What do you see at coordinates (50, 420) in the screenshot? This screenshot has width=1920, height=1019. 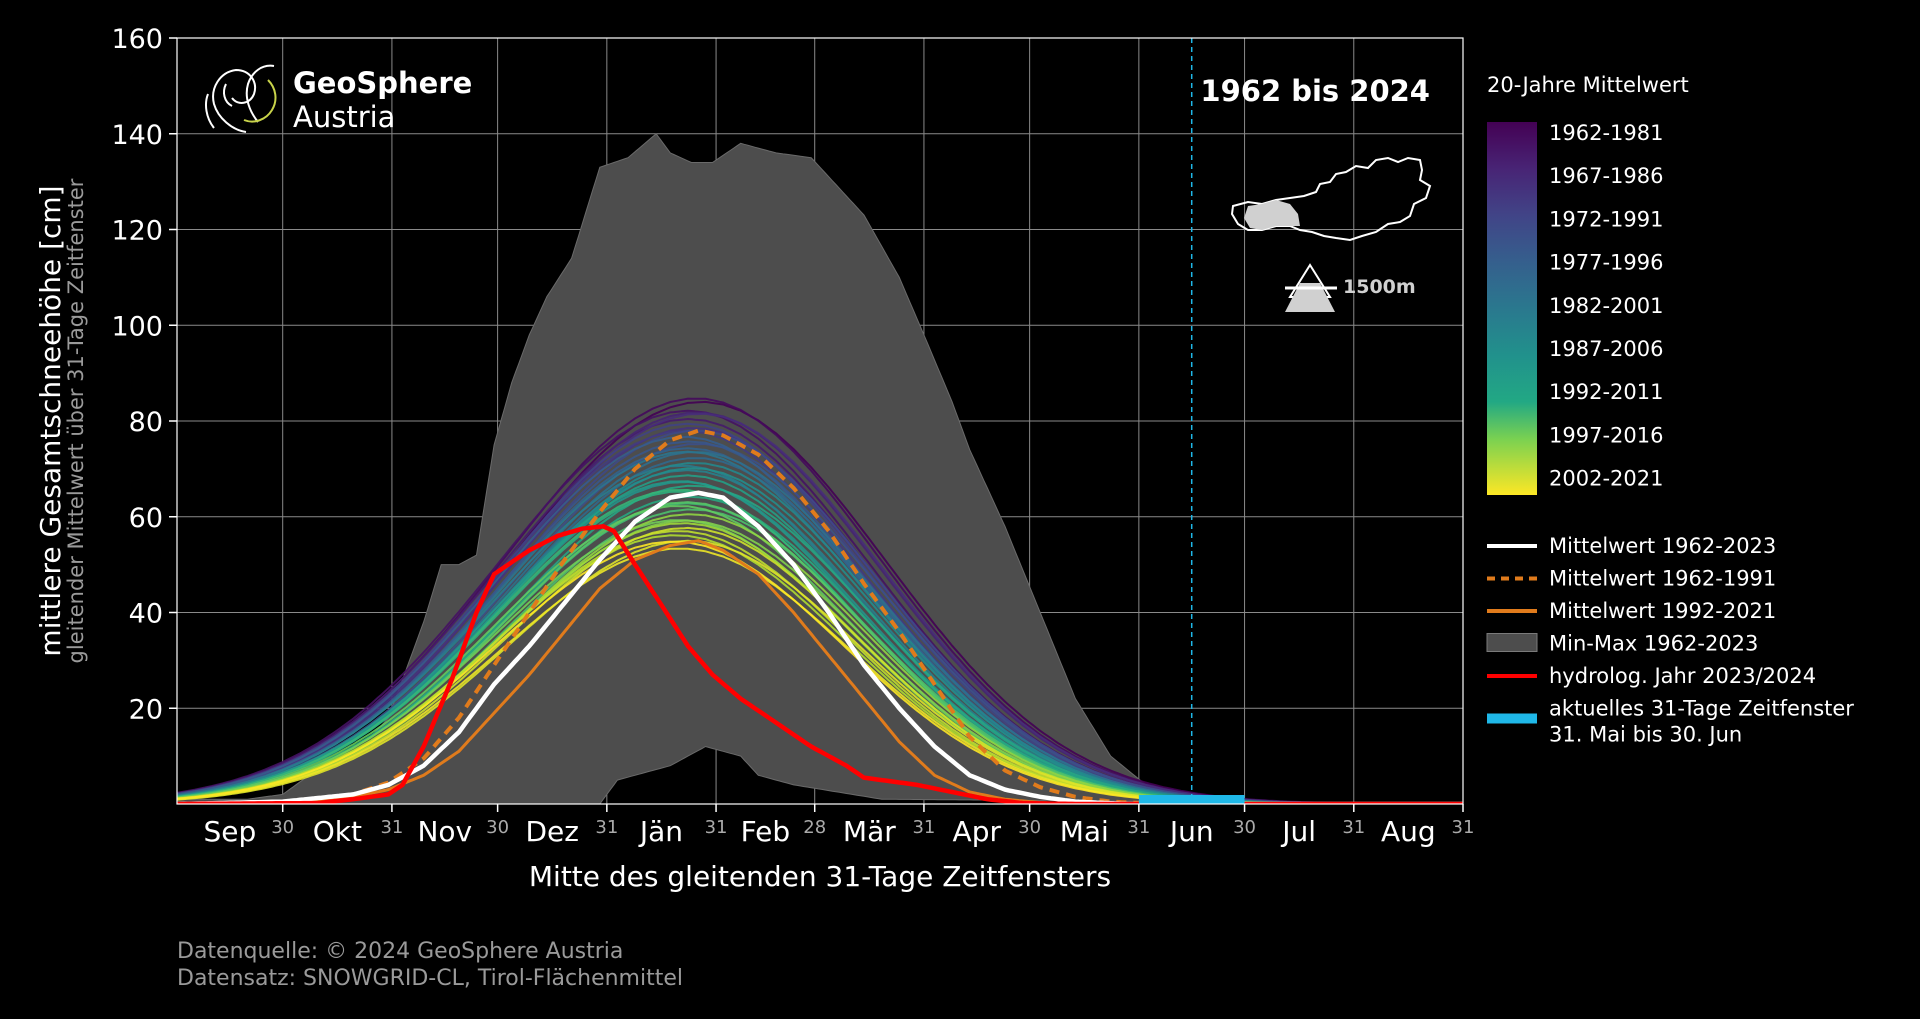 I see `y-axis-label: mittlere Gesamtschneehöhe [cm]` at bounding box center [50, 420].